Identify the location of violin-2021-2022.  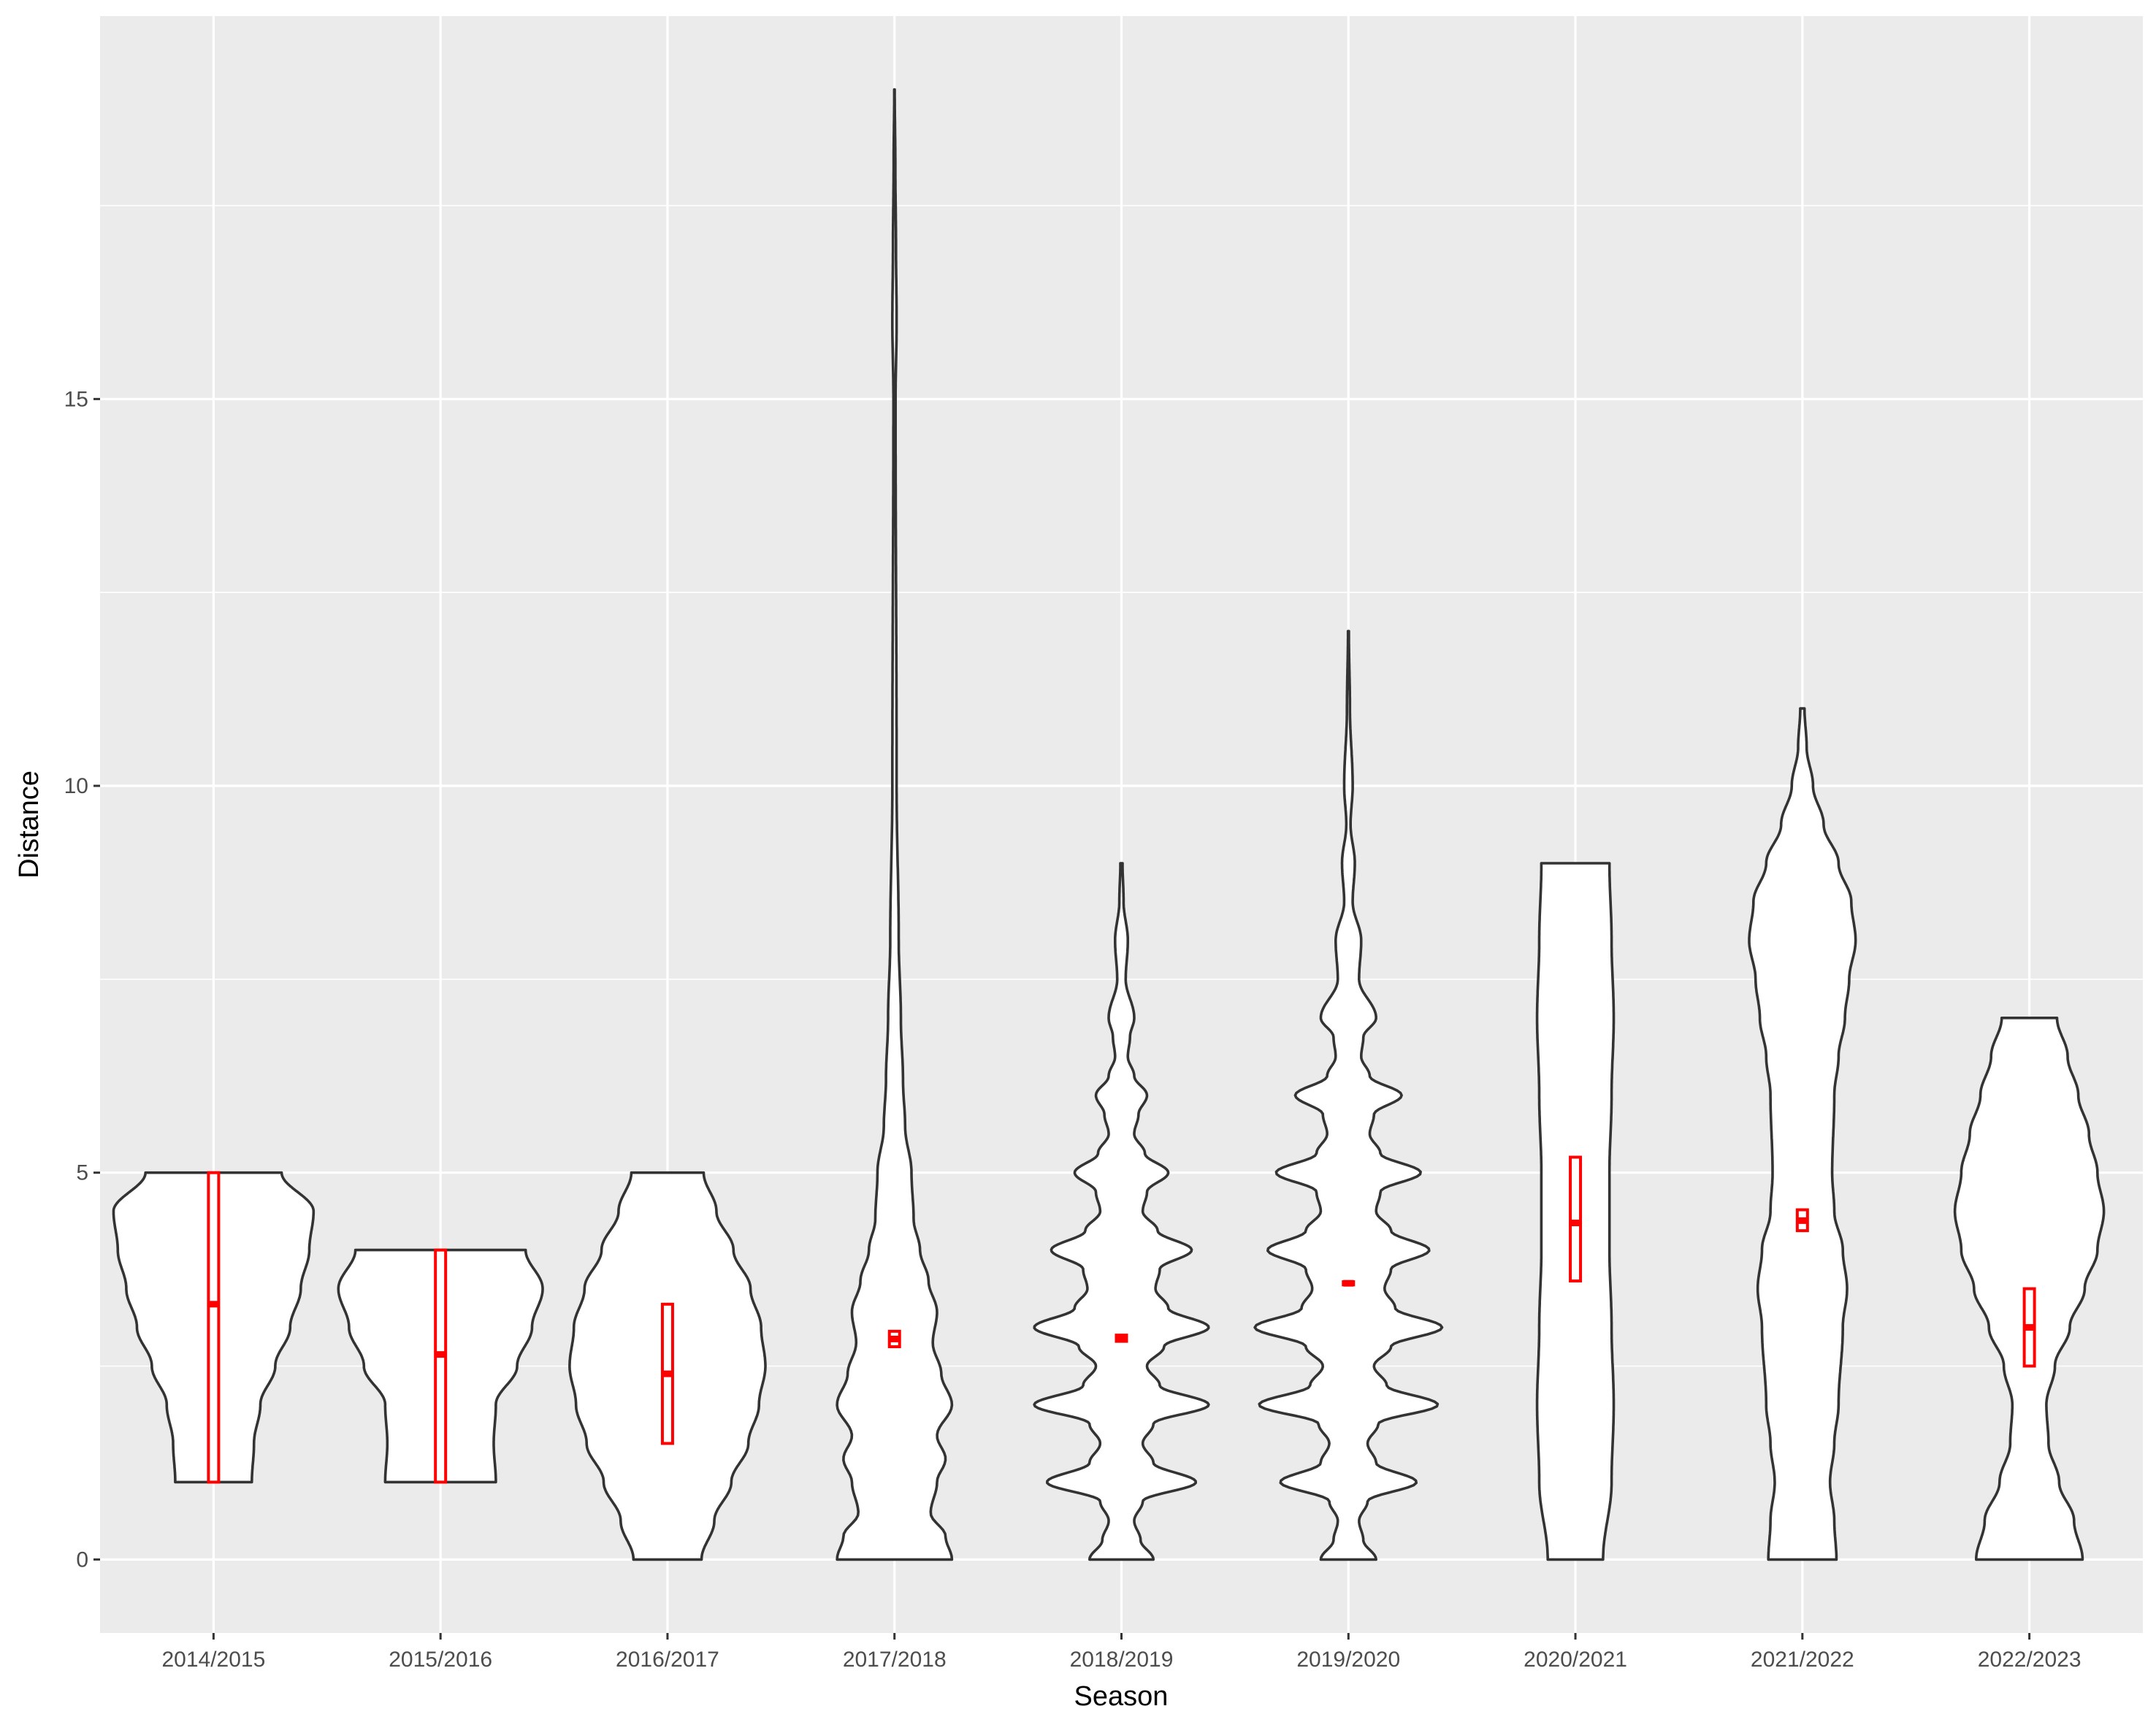
(1803, 1134).